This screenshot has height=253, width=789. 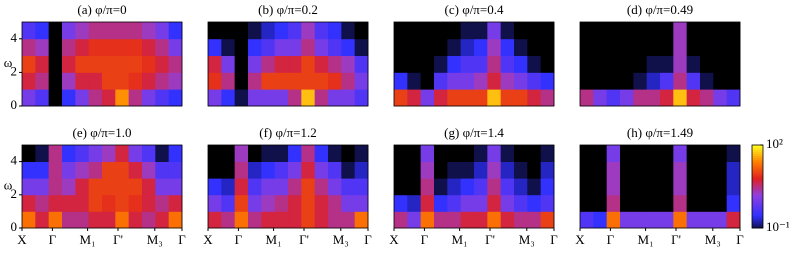 What do you see at coordinates (676, 239) in the screenshot?
I see `x-tick-label: Γ'` at bounding box center [676, 239].